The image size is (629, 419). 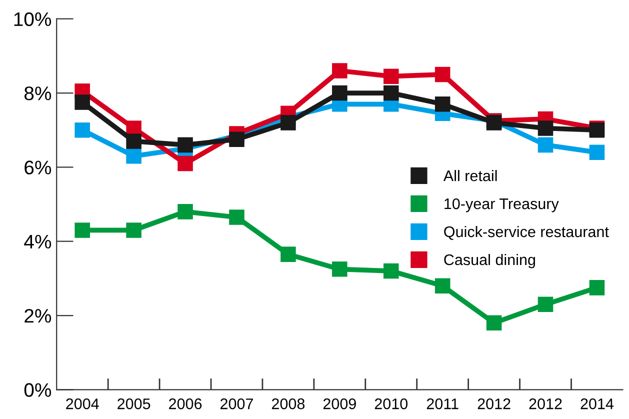 What do you see at coordinates (38, 93) in the screenshot?
I see `y-tick-label: 8%` at bounding box center [38, 93].